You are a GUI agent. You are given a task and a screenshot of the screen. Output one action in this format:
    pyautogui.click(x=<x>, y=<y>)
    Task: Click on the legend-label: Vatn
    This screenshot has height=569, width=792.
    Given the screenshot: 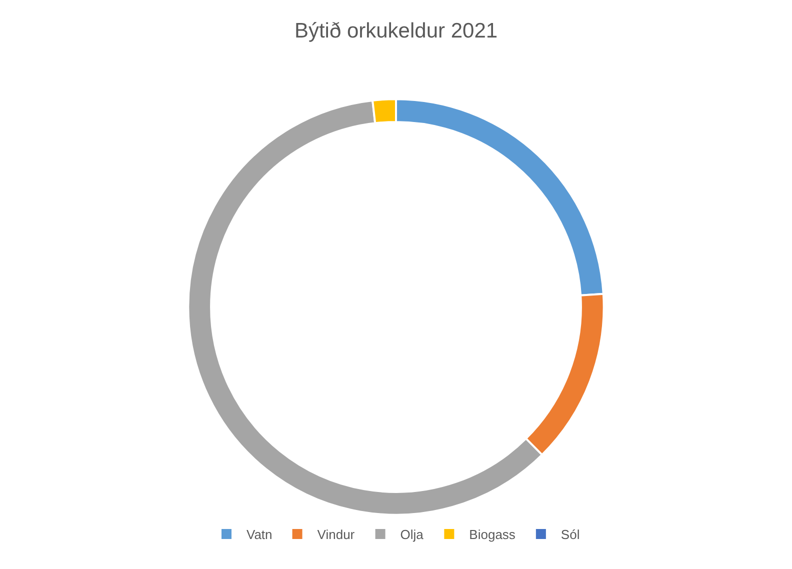 What is the action you would take?
    pyautogui.click(x=259, y=534)
    